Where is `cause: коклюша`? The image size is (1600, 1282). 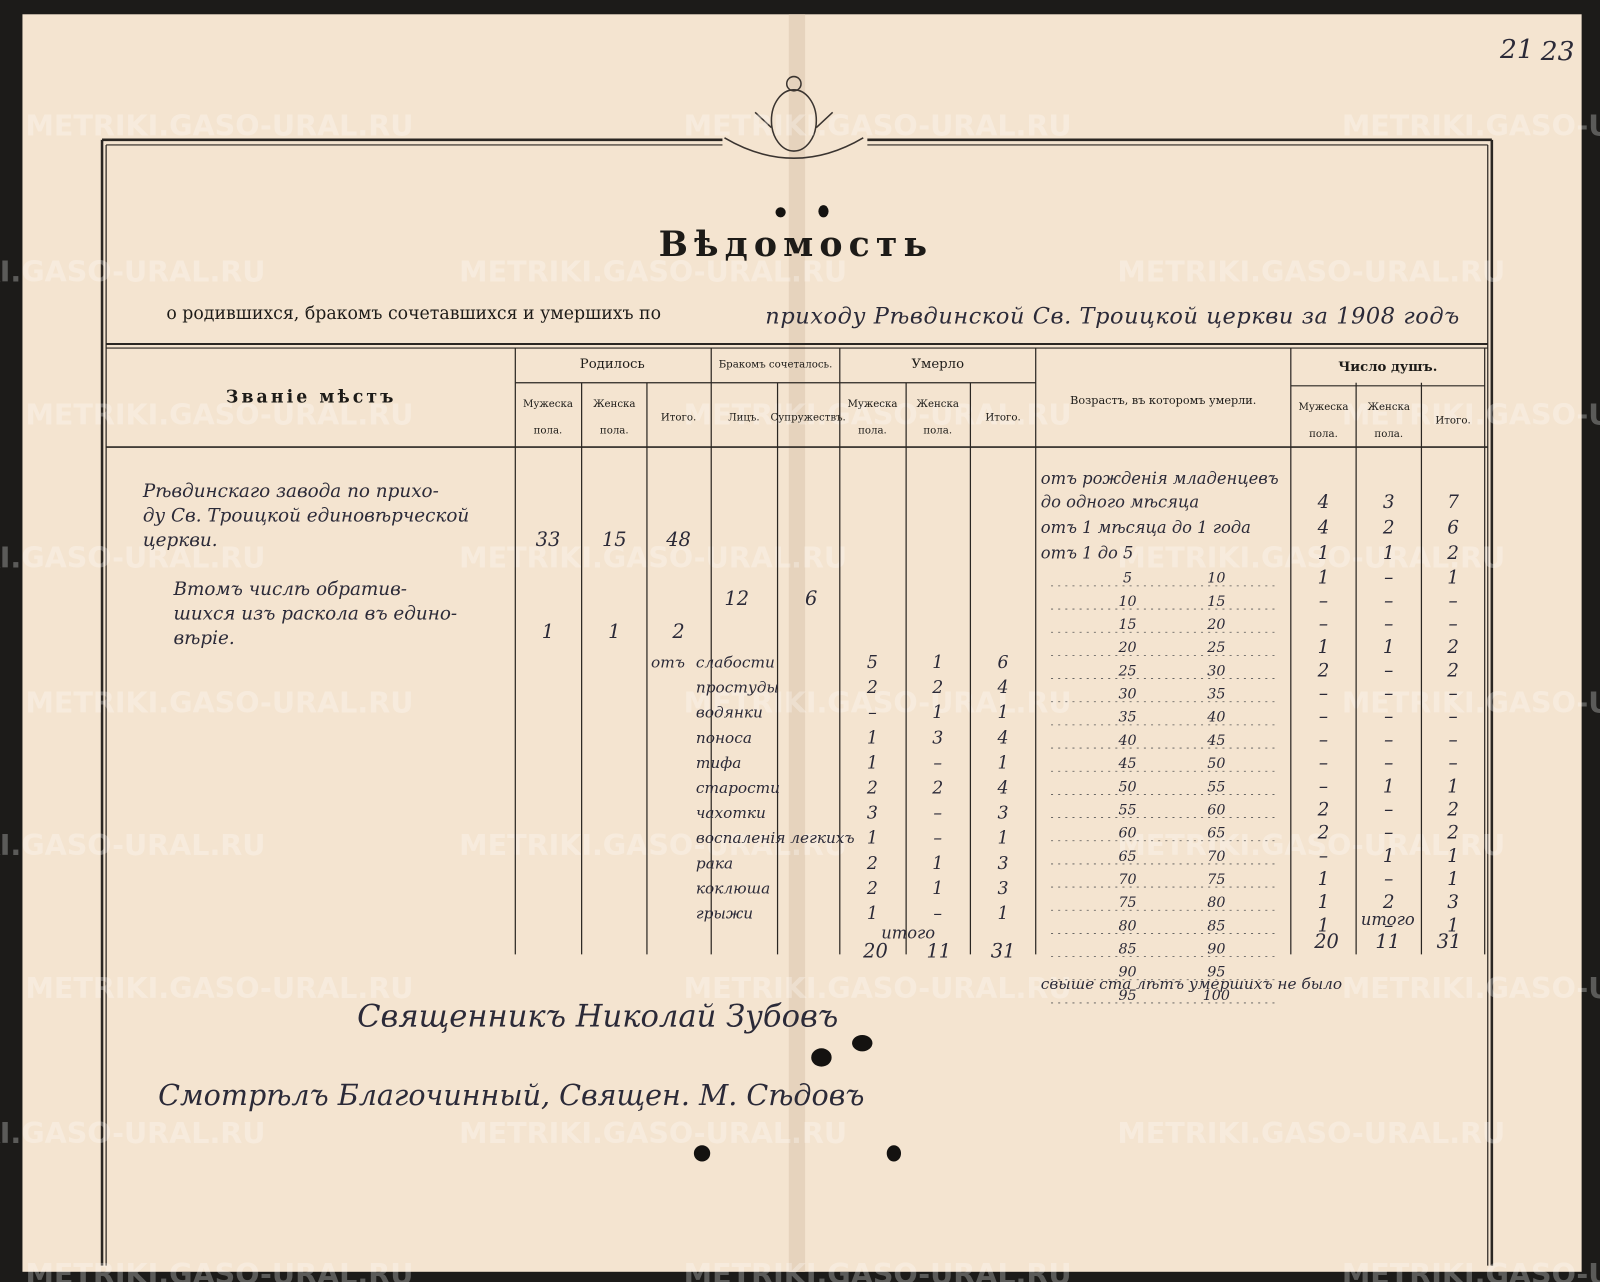
cause: коклюша is located at coordinates (733, 888).